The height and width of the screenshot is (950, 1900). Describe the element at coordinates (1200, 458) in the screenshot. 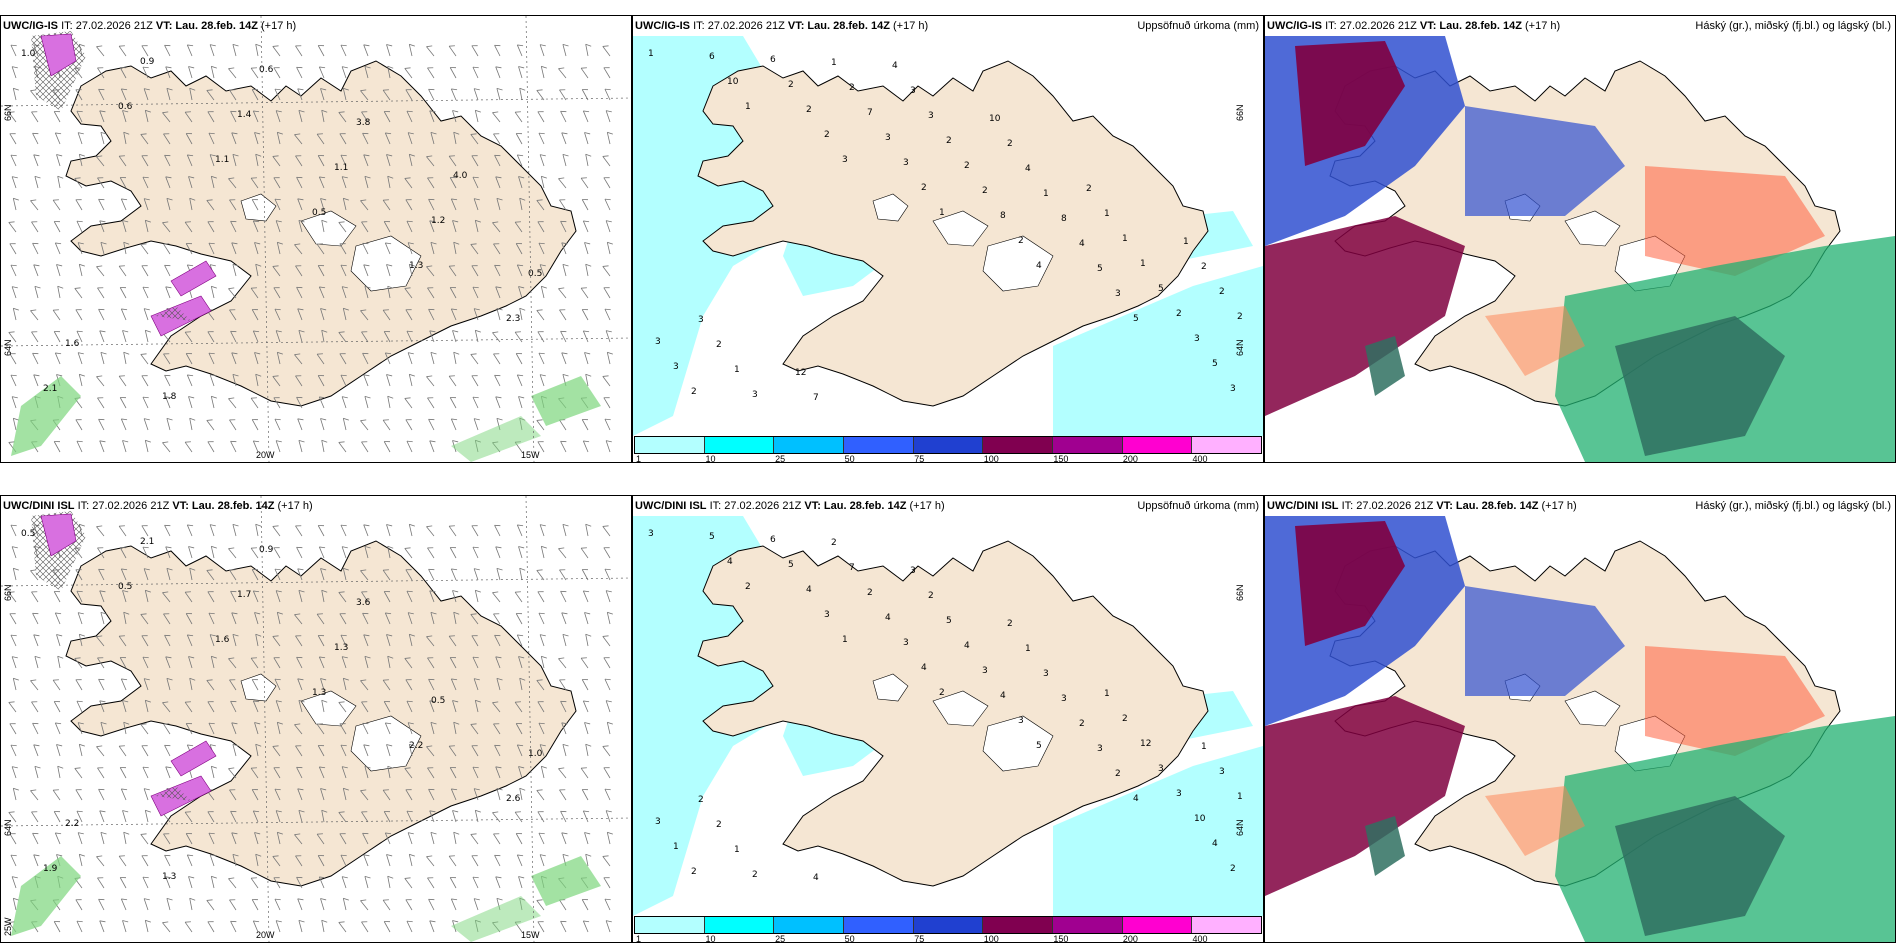

I see `colorbar-tick-label: 400` at that location.